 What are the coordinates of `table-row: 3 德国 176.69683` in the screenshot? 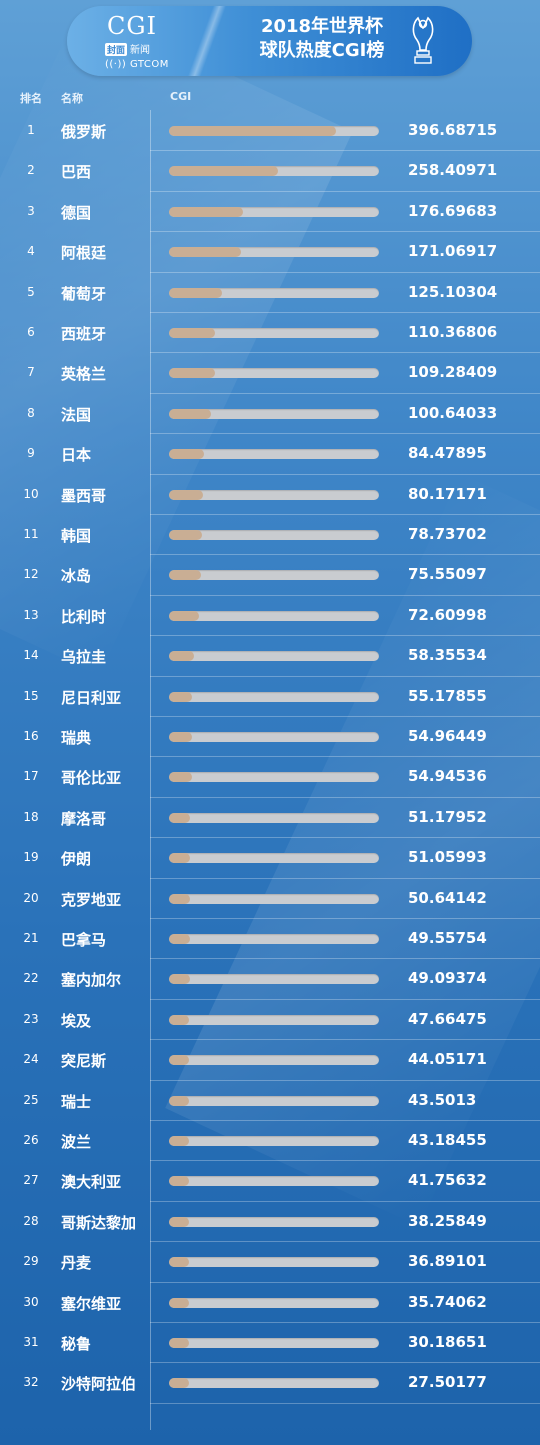 It's located at (270, 212).